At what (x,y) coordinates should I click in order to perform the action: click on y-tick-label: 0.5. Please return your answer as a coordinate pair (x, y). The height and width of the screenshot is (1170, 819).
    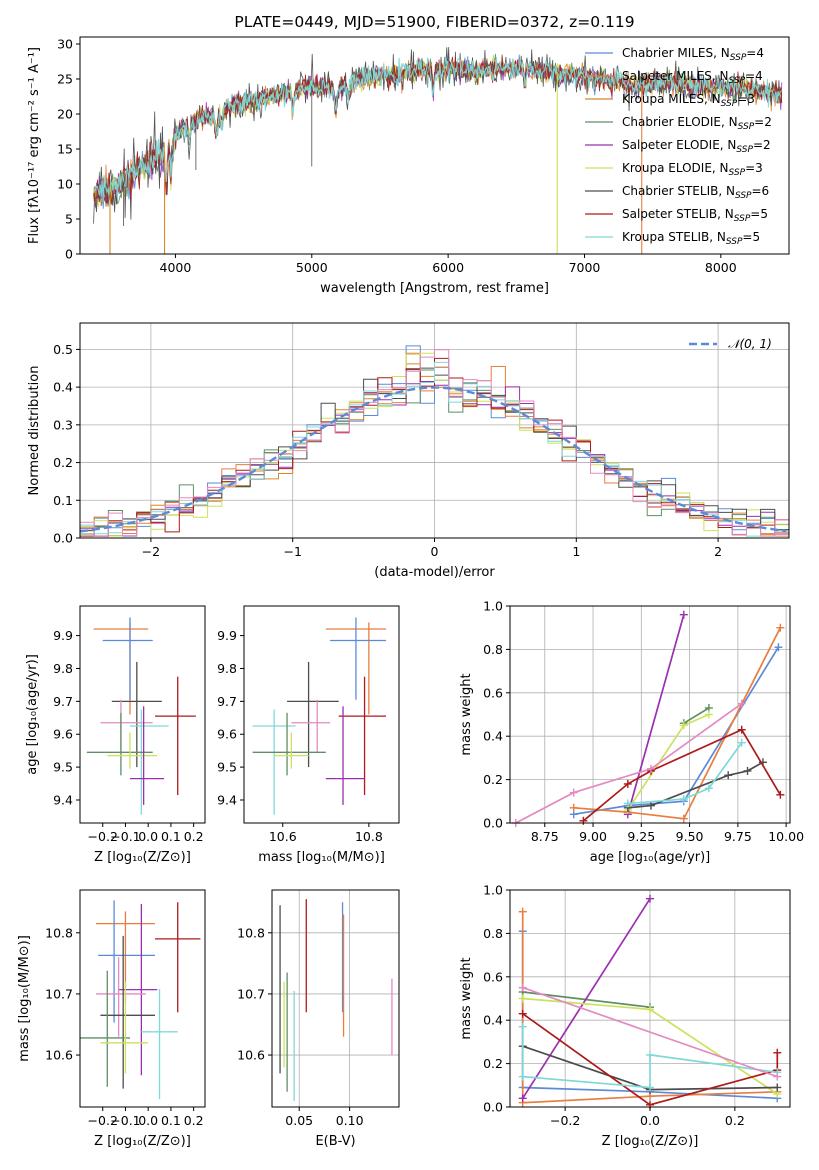
    Looking at the image, I should click on (63, 349).